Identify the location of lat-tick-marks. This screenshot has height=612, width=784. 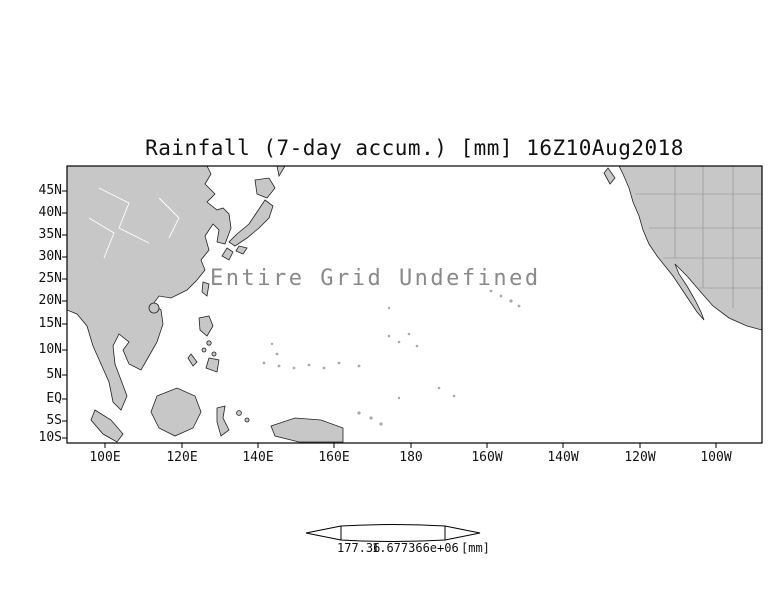
(64, 314).